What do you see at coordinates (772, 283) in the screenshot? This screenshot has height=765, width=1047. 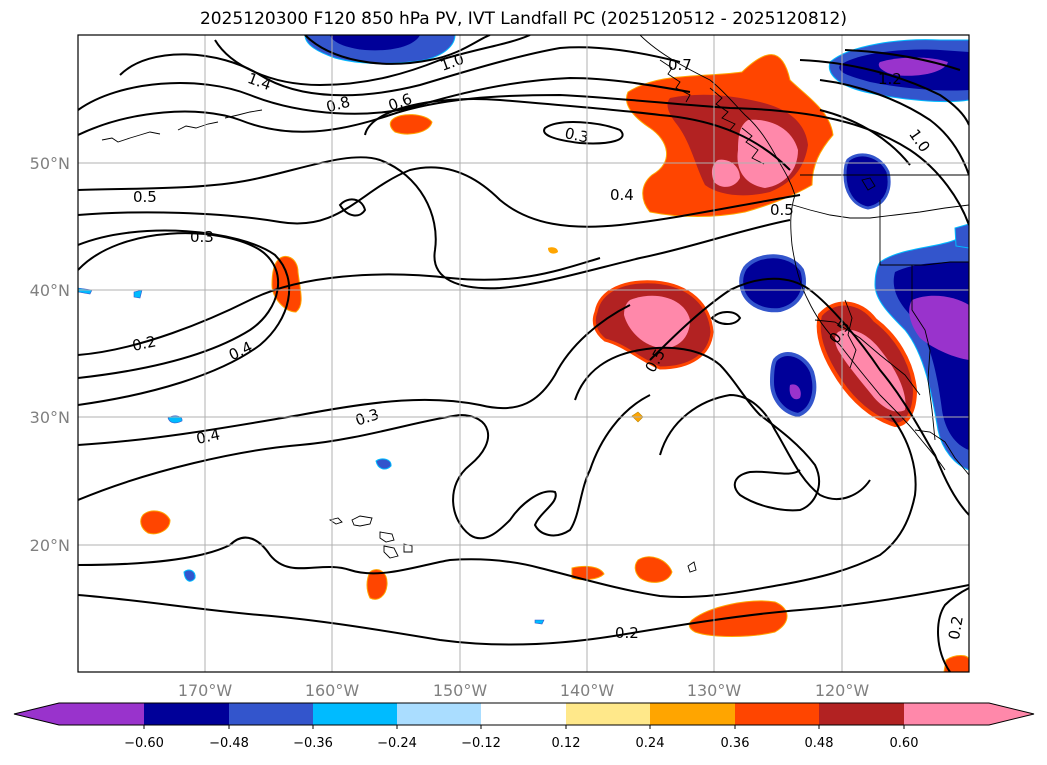 I see `negative-anomaly-oregon` at bounding box center [772, 283].